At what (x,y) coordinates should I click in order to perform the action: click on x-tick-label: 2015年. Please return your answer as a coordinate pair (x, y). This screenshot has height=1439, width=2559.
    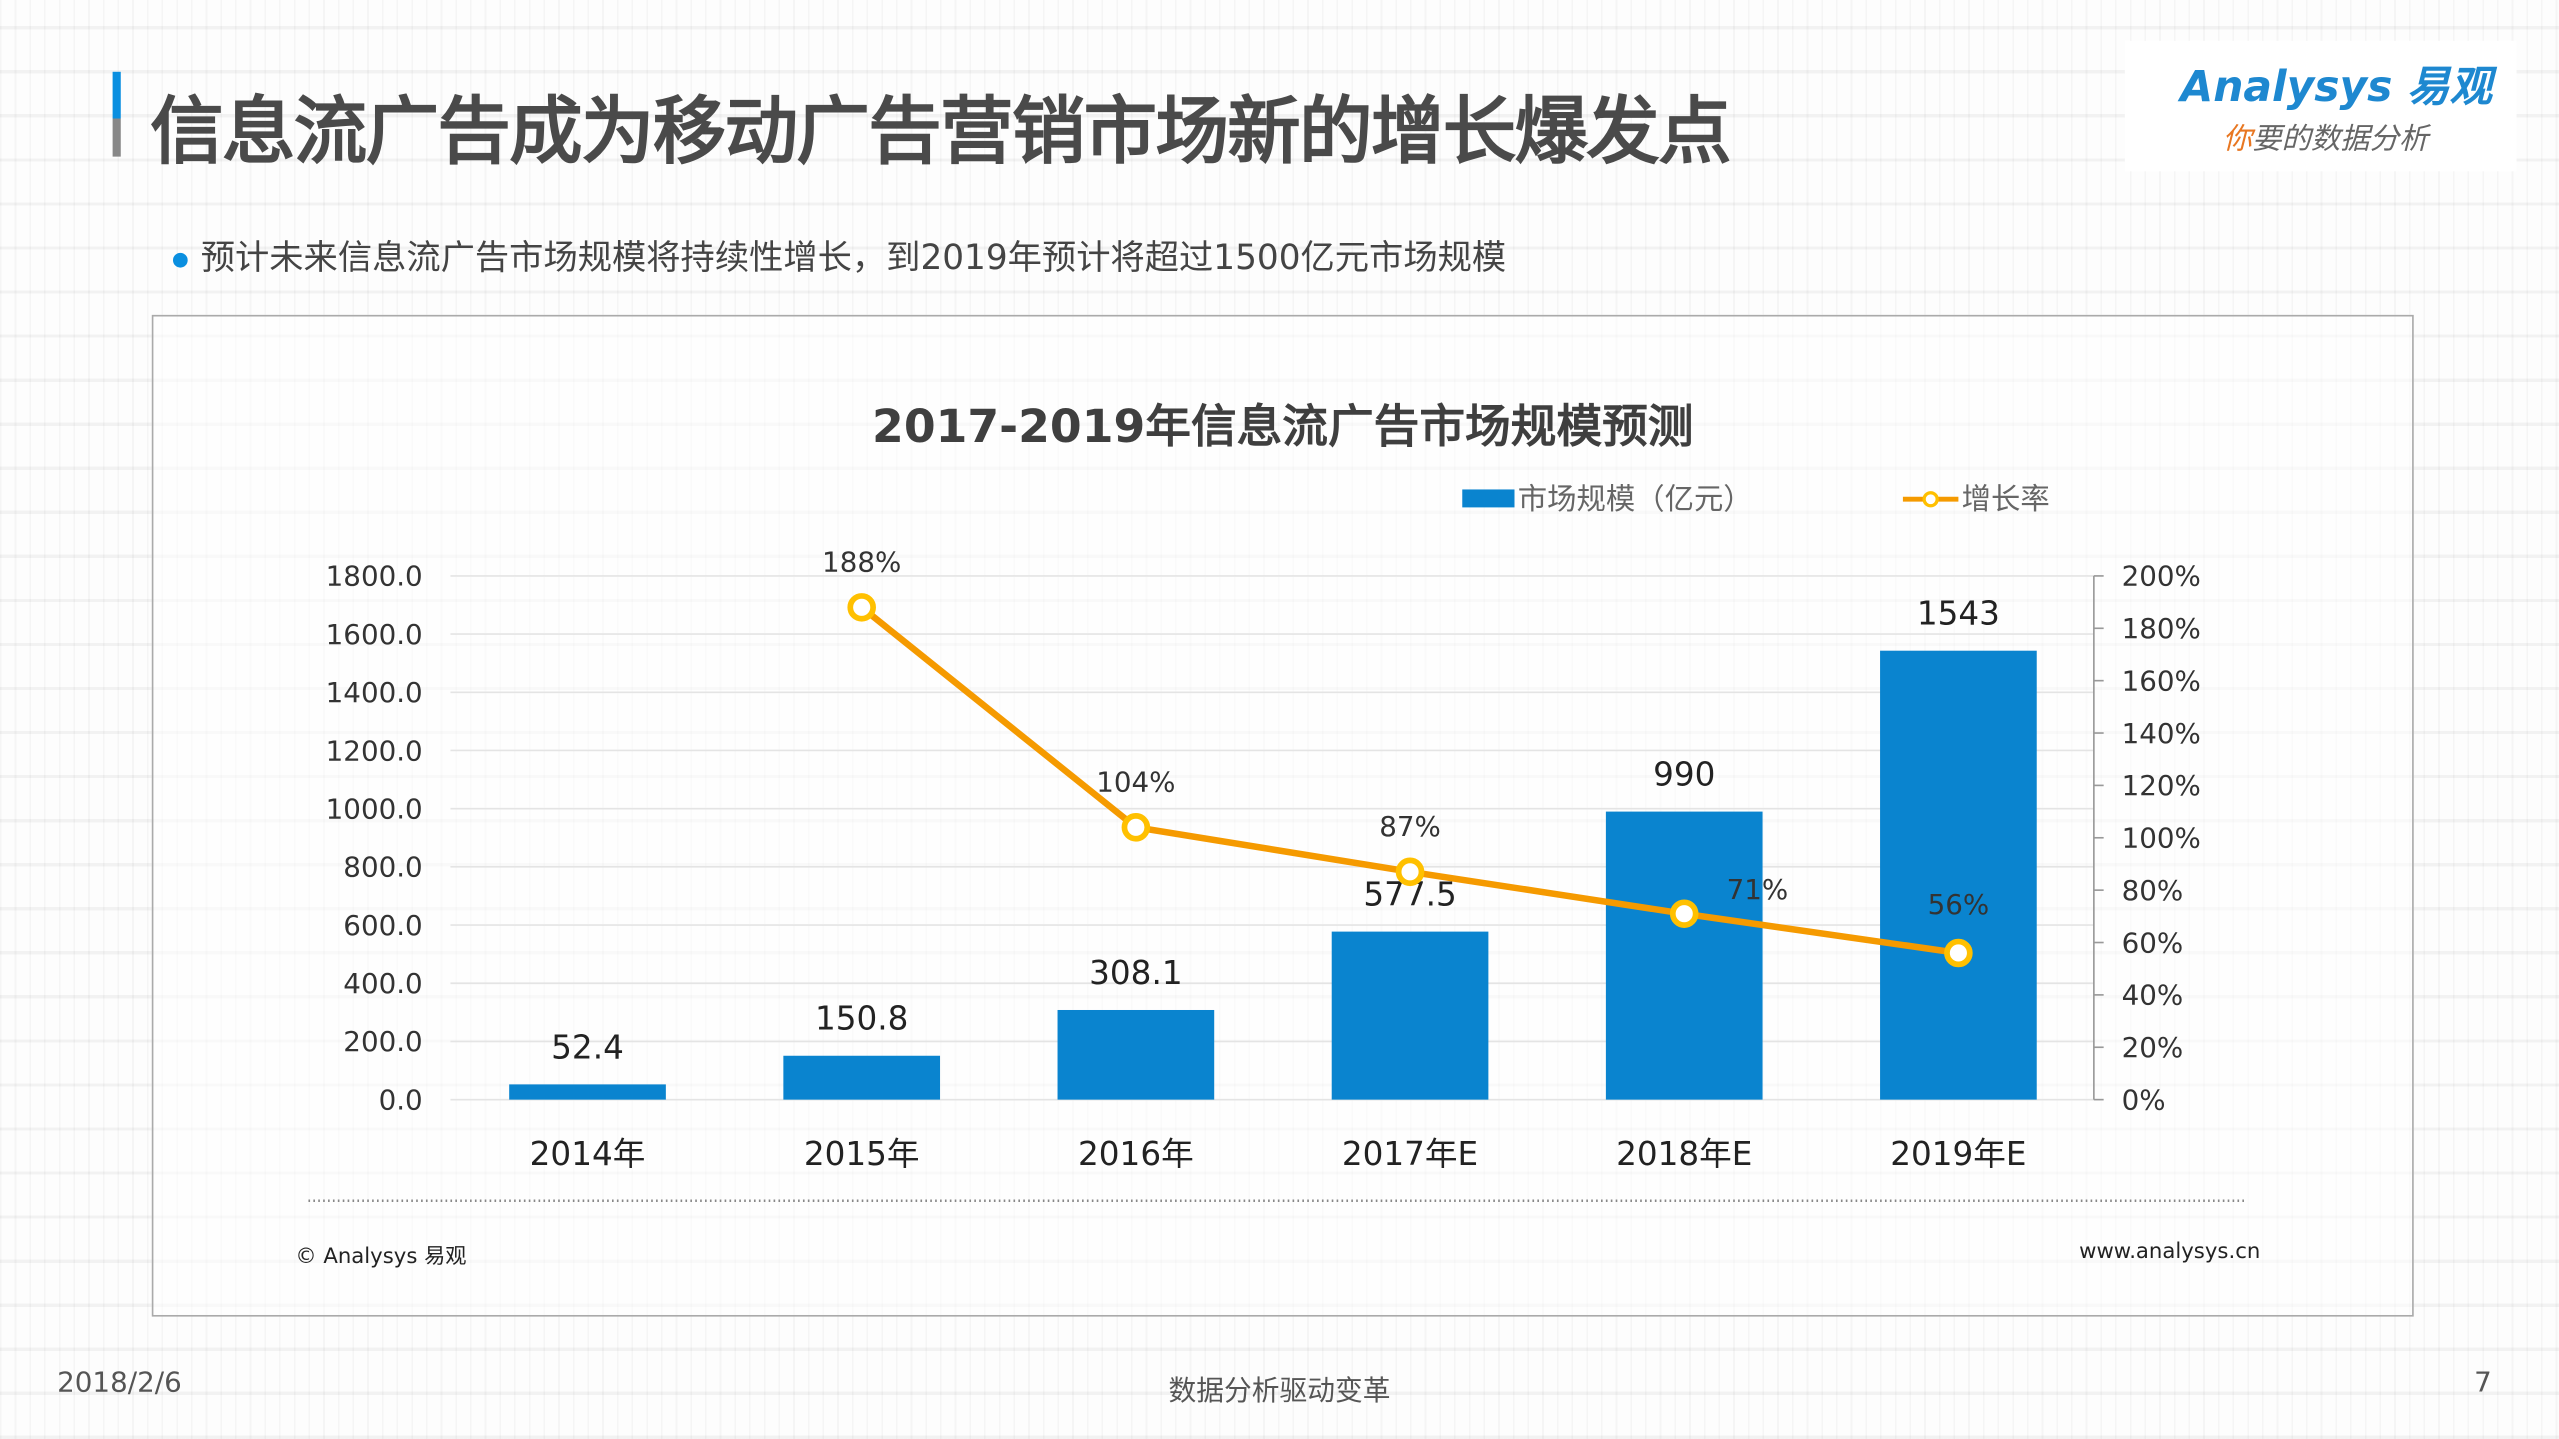
    Looking at the image, I should click on (862, 1154).